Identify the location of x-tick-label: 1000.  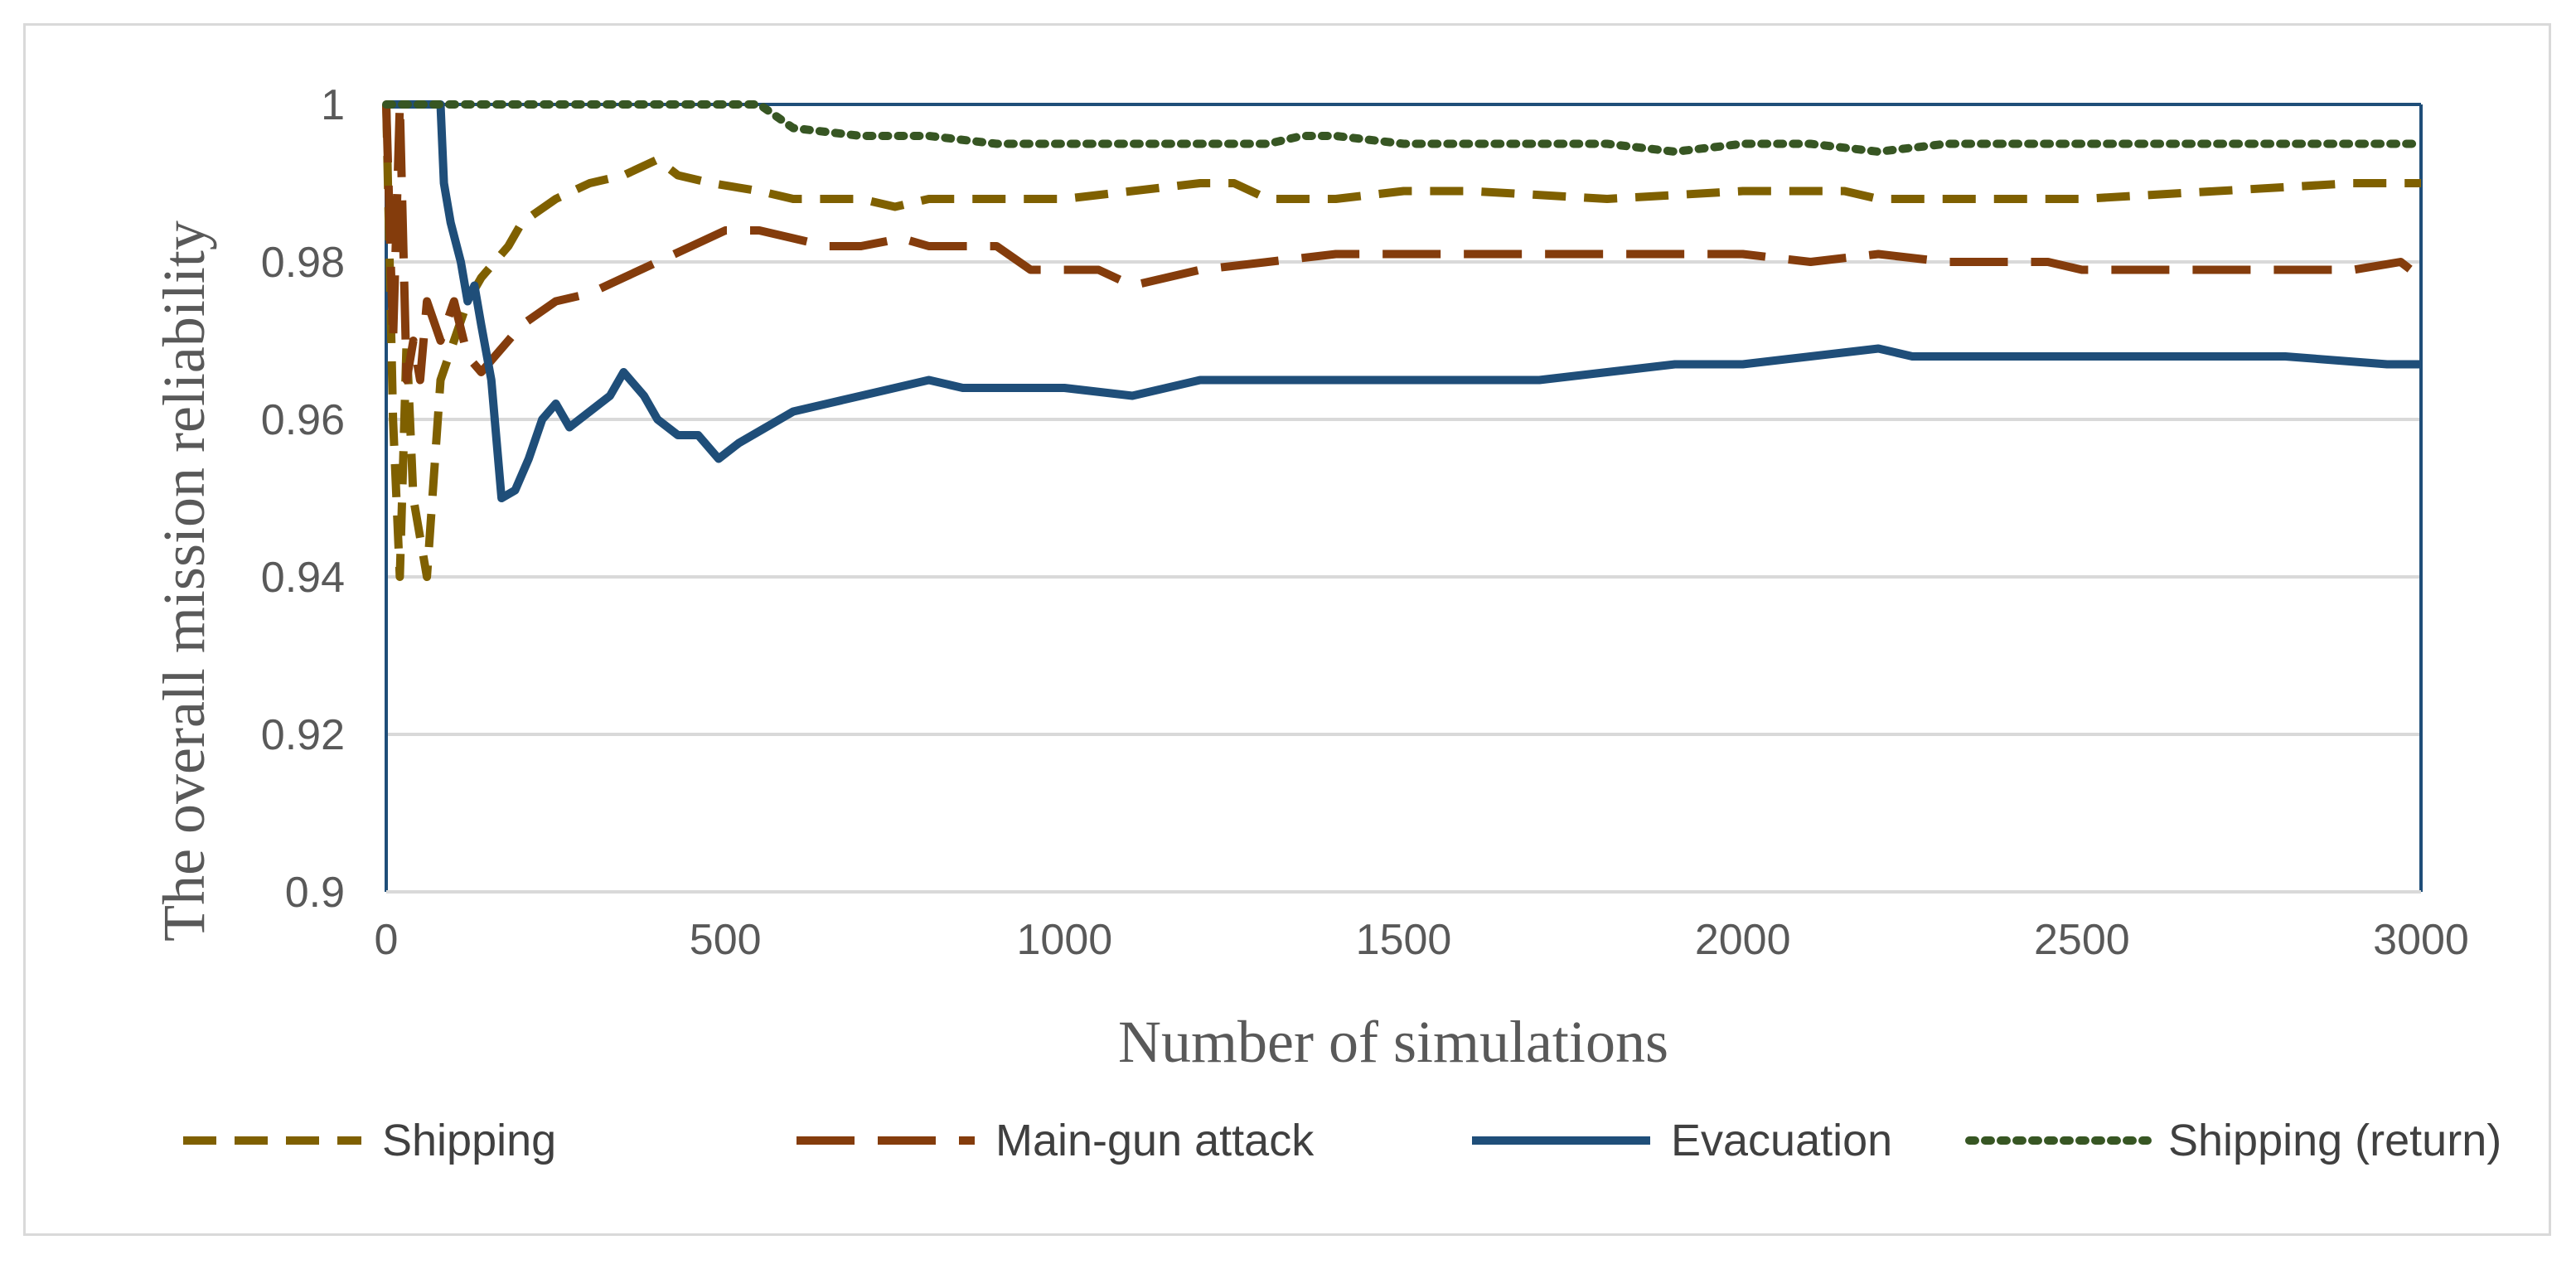
(1064, 940).